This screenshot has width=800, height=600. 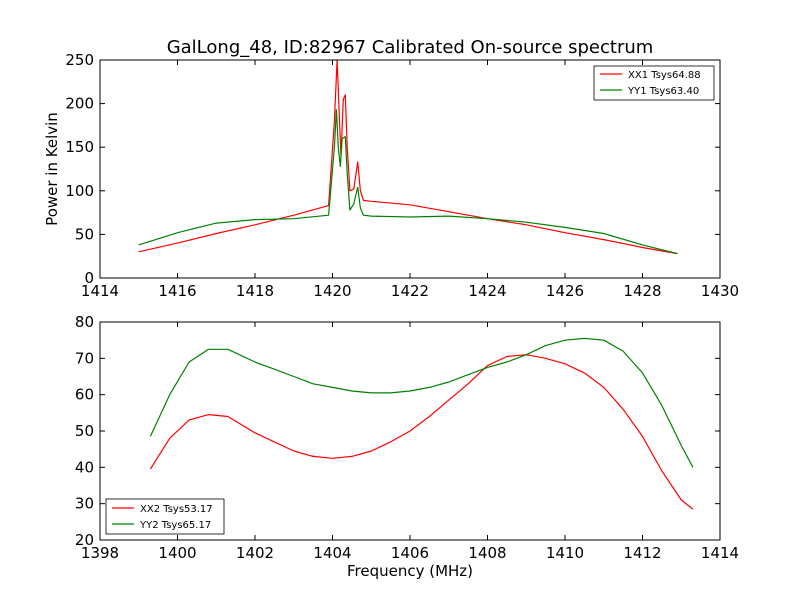 What do you see at coordinates (720, 291) in the screenshot?
I see `x-tick-label: 1430` at bounding box center [720, 291].